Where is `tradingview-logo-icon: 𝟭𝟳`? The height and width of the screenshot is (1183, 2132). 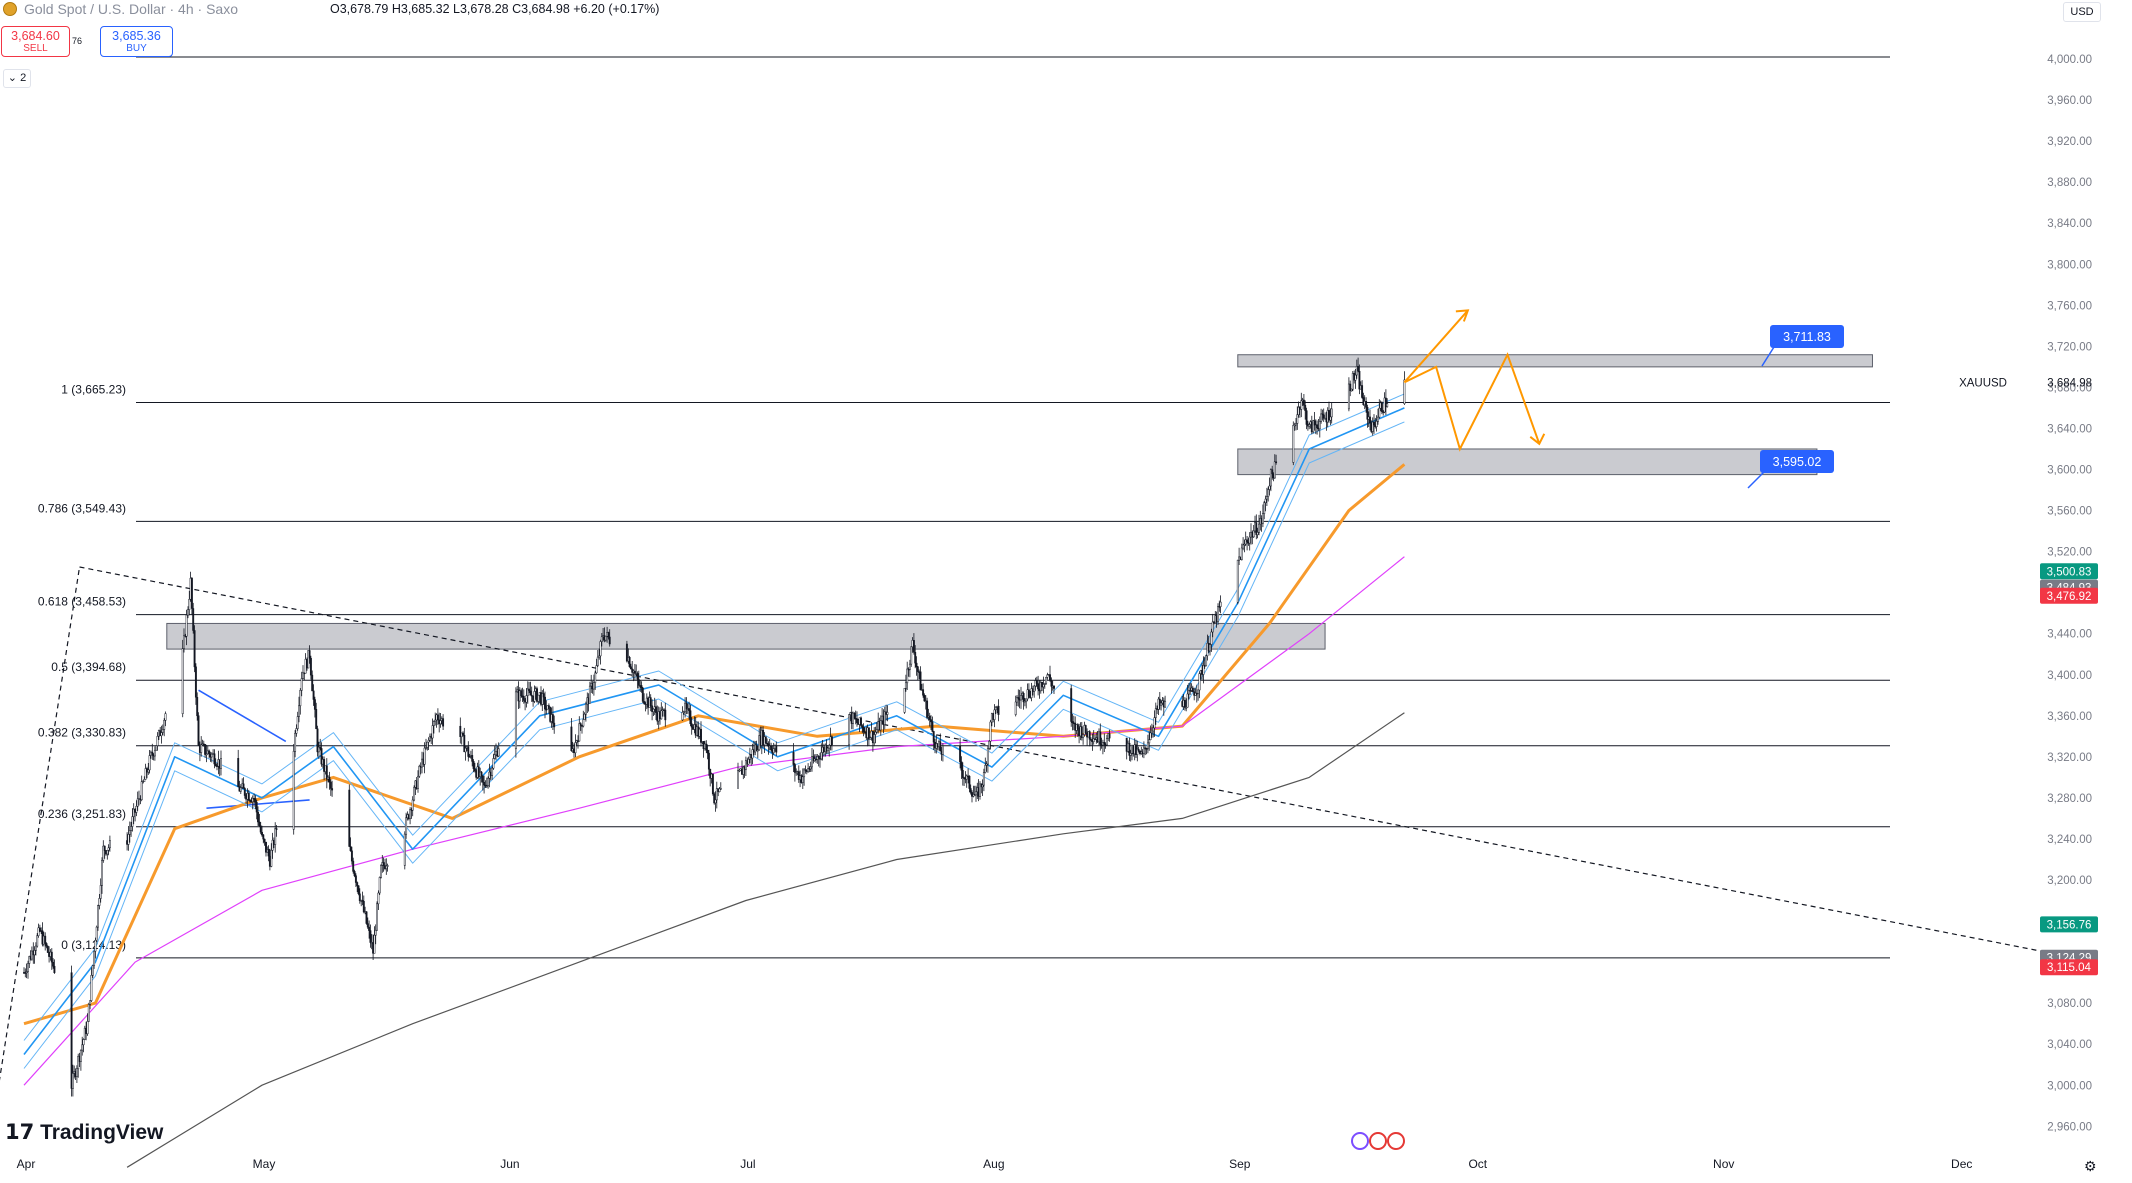
tradingview-logo-icon: 𝟭𝟳 is located at coordinates (20, 1132).